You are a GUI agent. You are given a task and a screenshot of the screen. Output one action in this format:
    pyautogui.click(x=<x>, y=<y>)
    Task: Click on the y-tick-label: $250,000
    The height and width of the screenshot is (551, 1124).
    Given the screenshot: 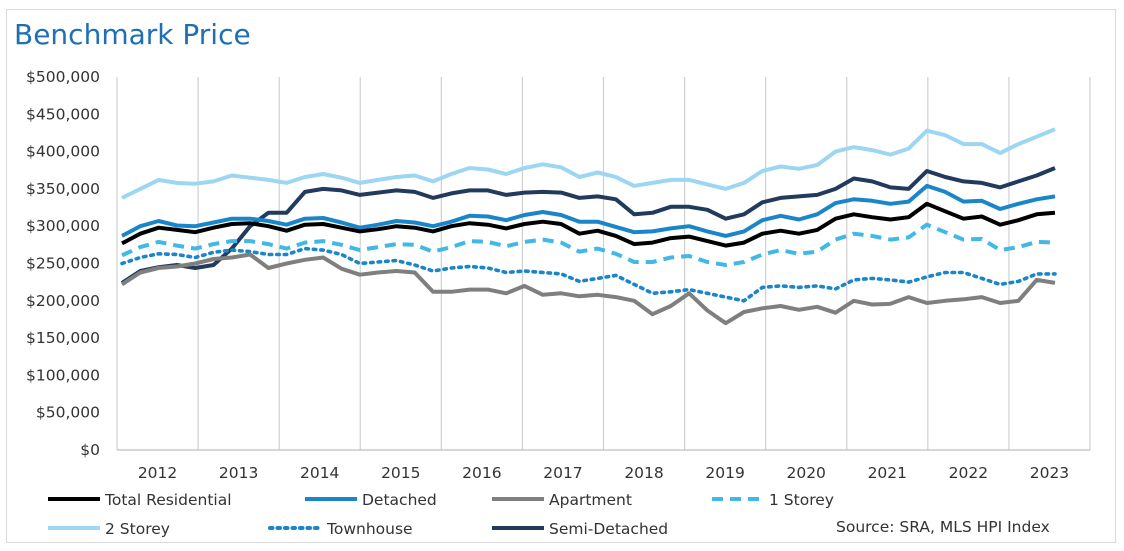 What is the action you would take?
    pyautogui.click(x=63, y=264)
    